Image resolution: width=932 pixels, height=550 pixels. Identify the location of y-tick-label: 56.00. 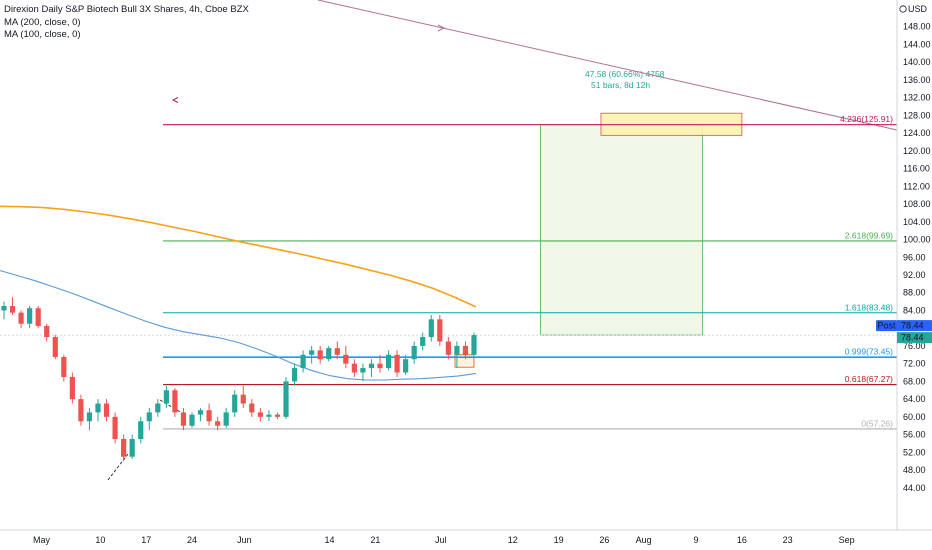
(914, 435).